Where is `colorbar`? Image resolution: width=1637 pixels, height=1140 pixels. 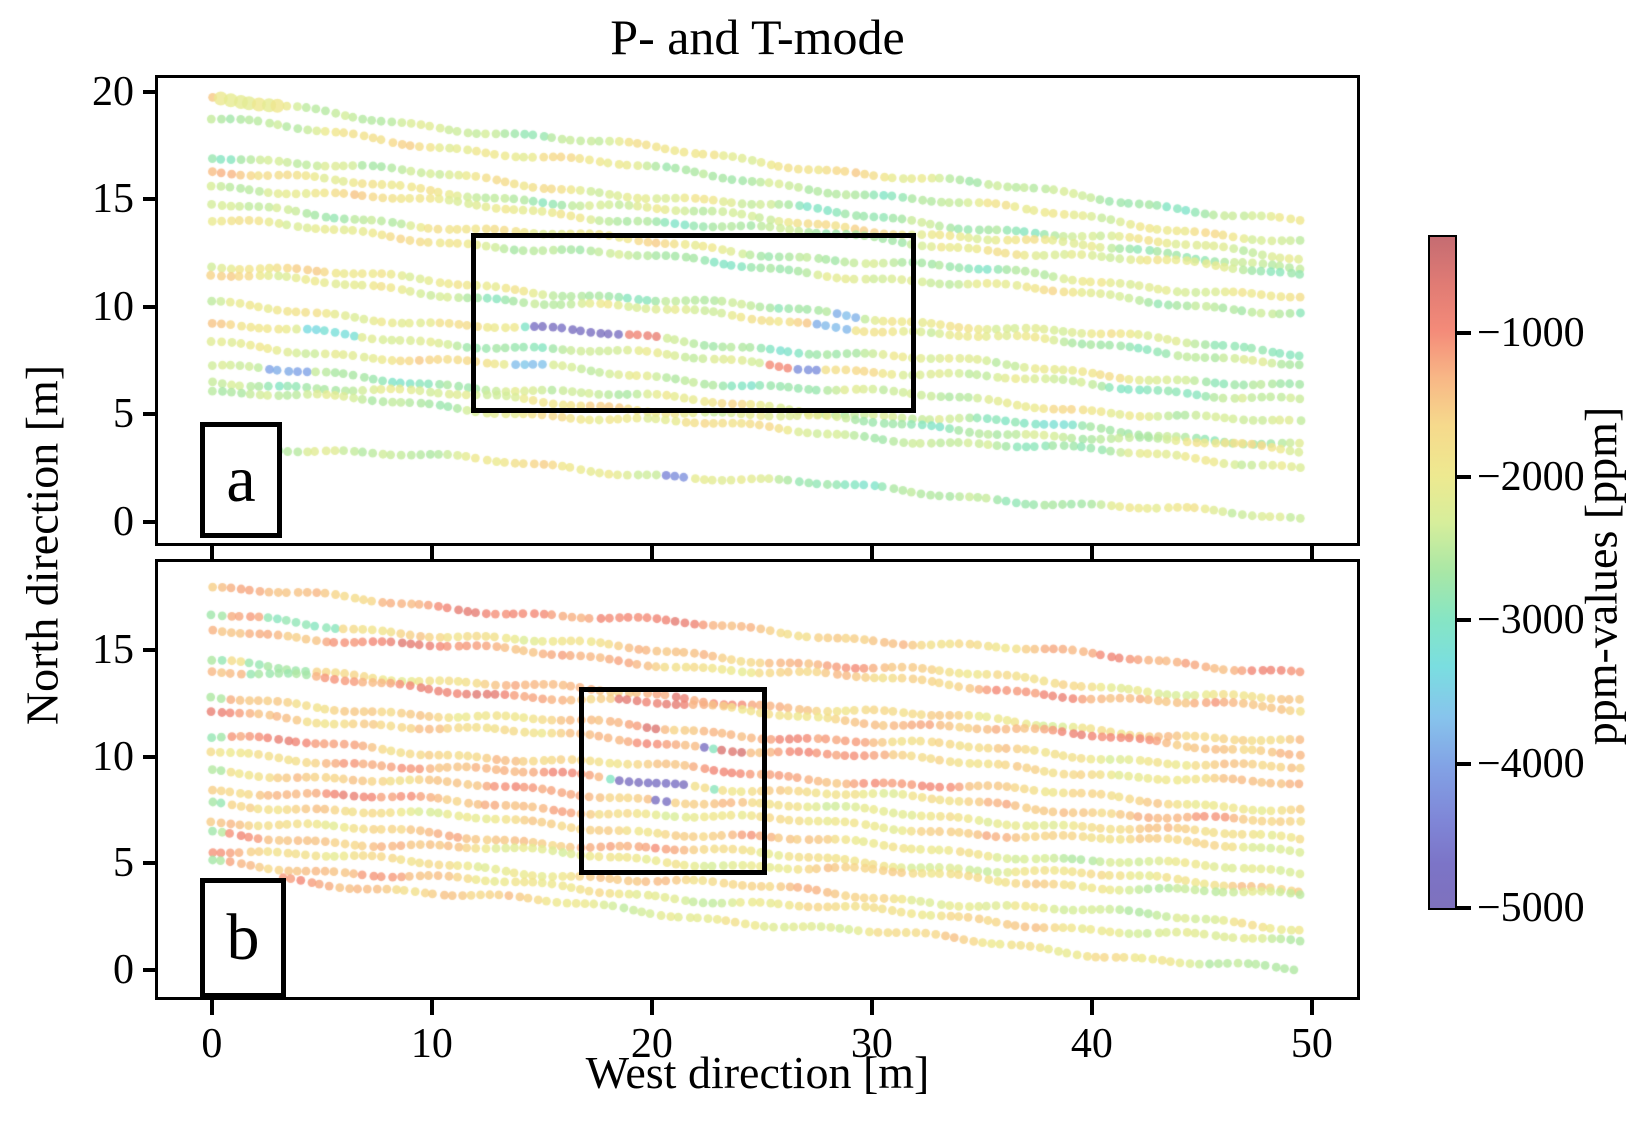 colorbar is located at coordinates (1442, 572).